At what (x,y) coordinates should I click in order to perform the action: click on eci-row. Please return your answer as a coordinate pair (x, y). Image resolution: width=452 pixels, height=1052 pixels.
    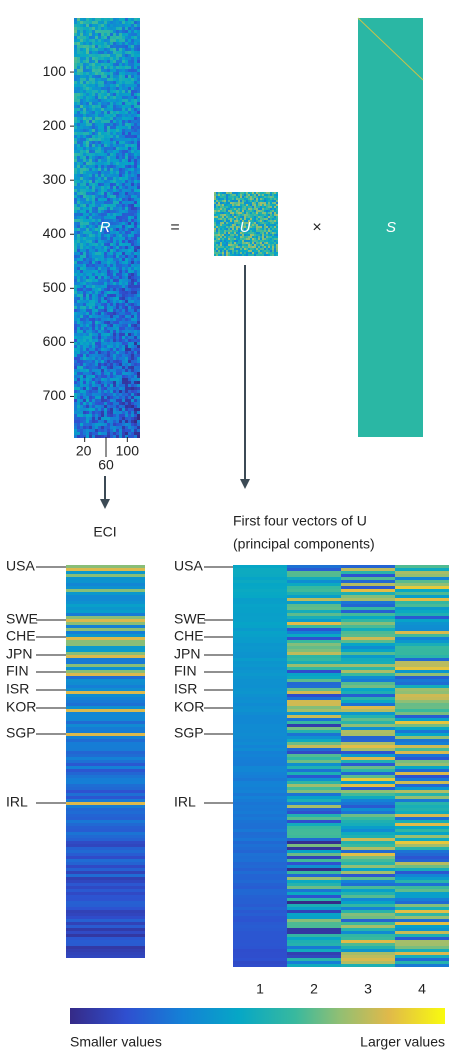
    Looking at the image, I should click on (105, 908).